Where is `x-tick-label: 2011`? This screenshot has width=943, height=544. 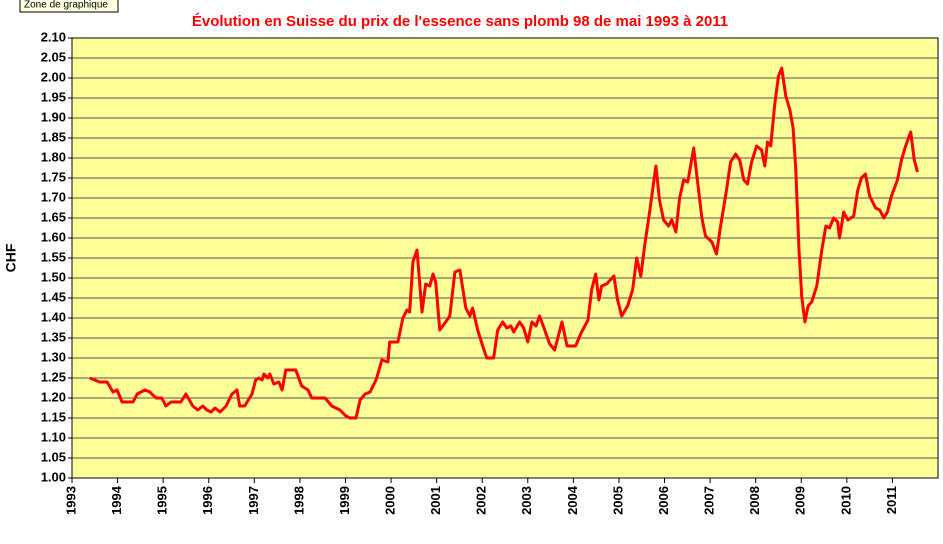
x-tick-label: 2011 is located at coordinates (891, 500).